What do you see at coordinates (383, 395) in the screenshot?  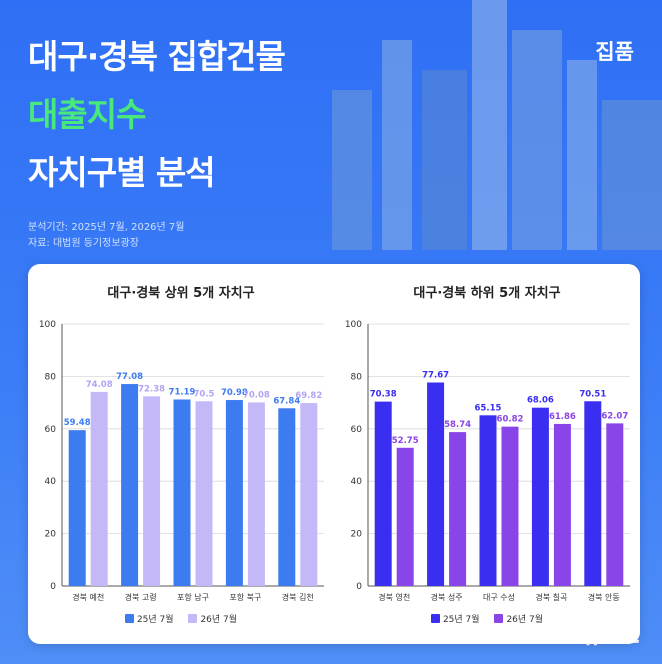 I see `data-label: 70.38` at bounding box center [383, 395].